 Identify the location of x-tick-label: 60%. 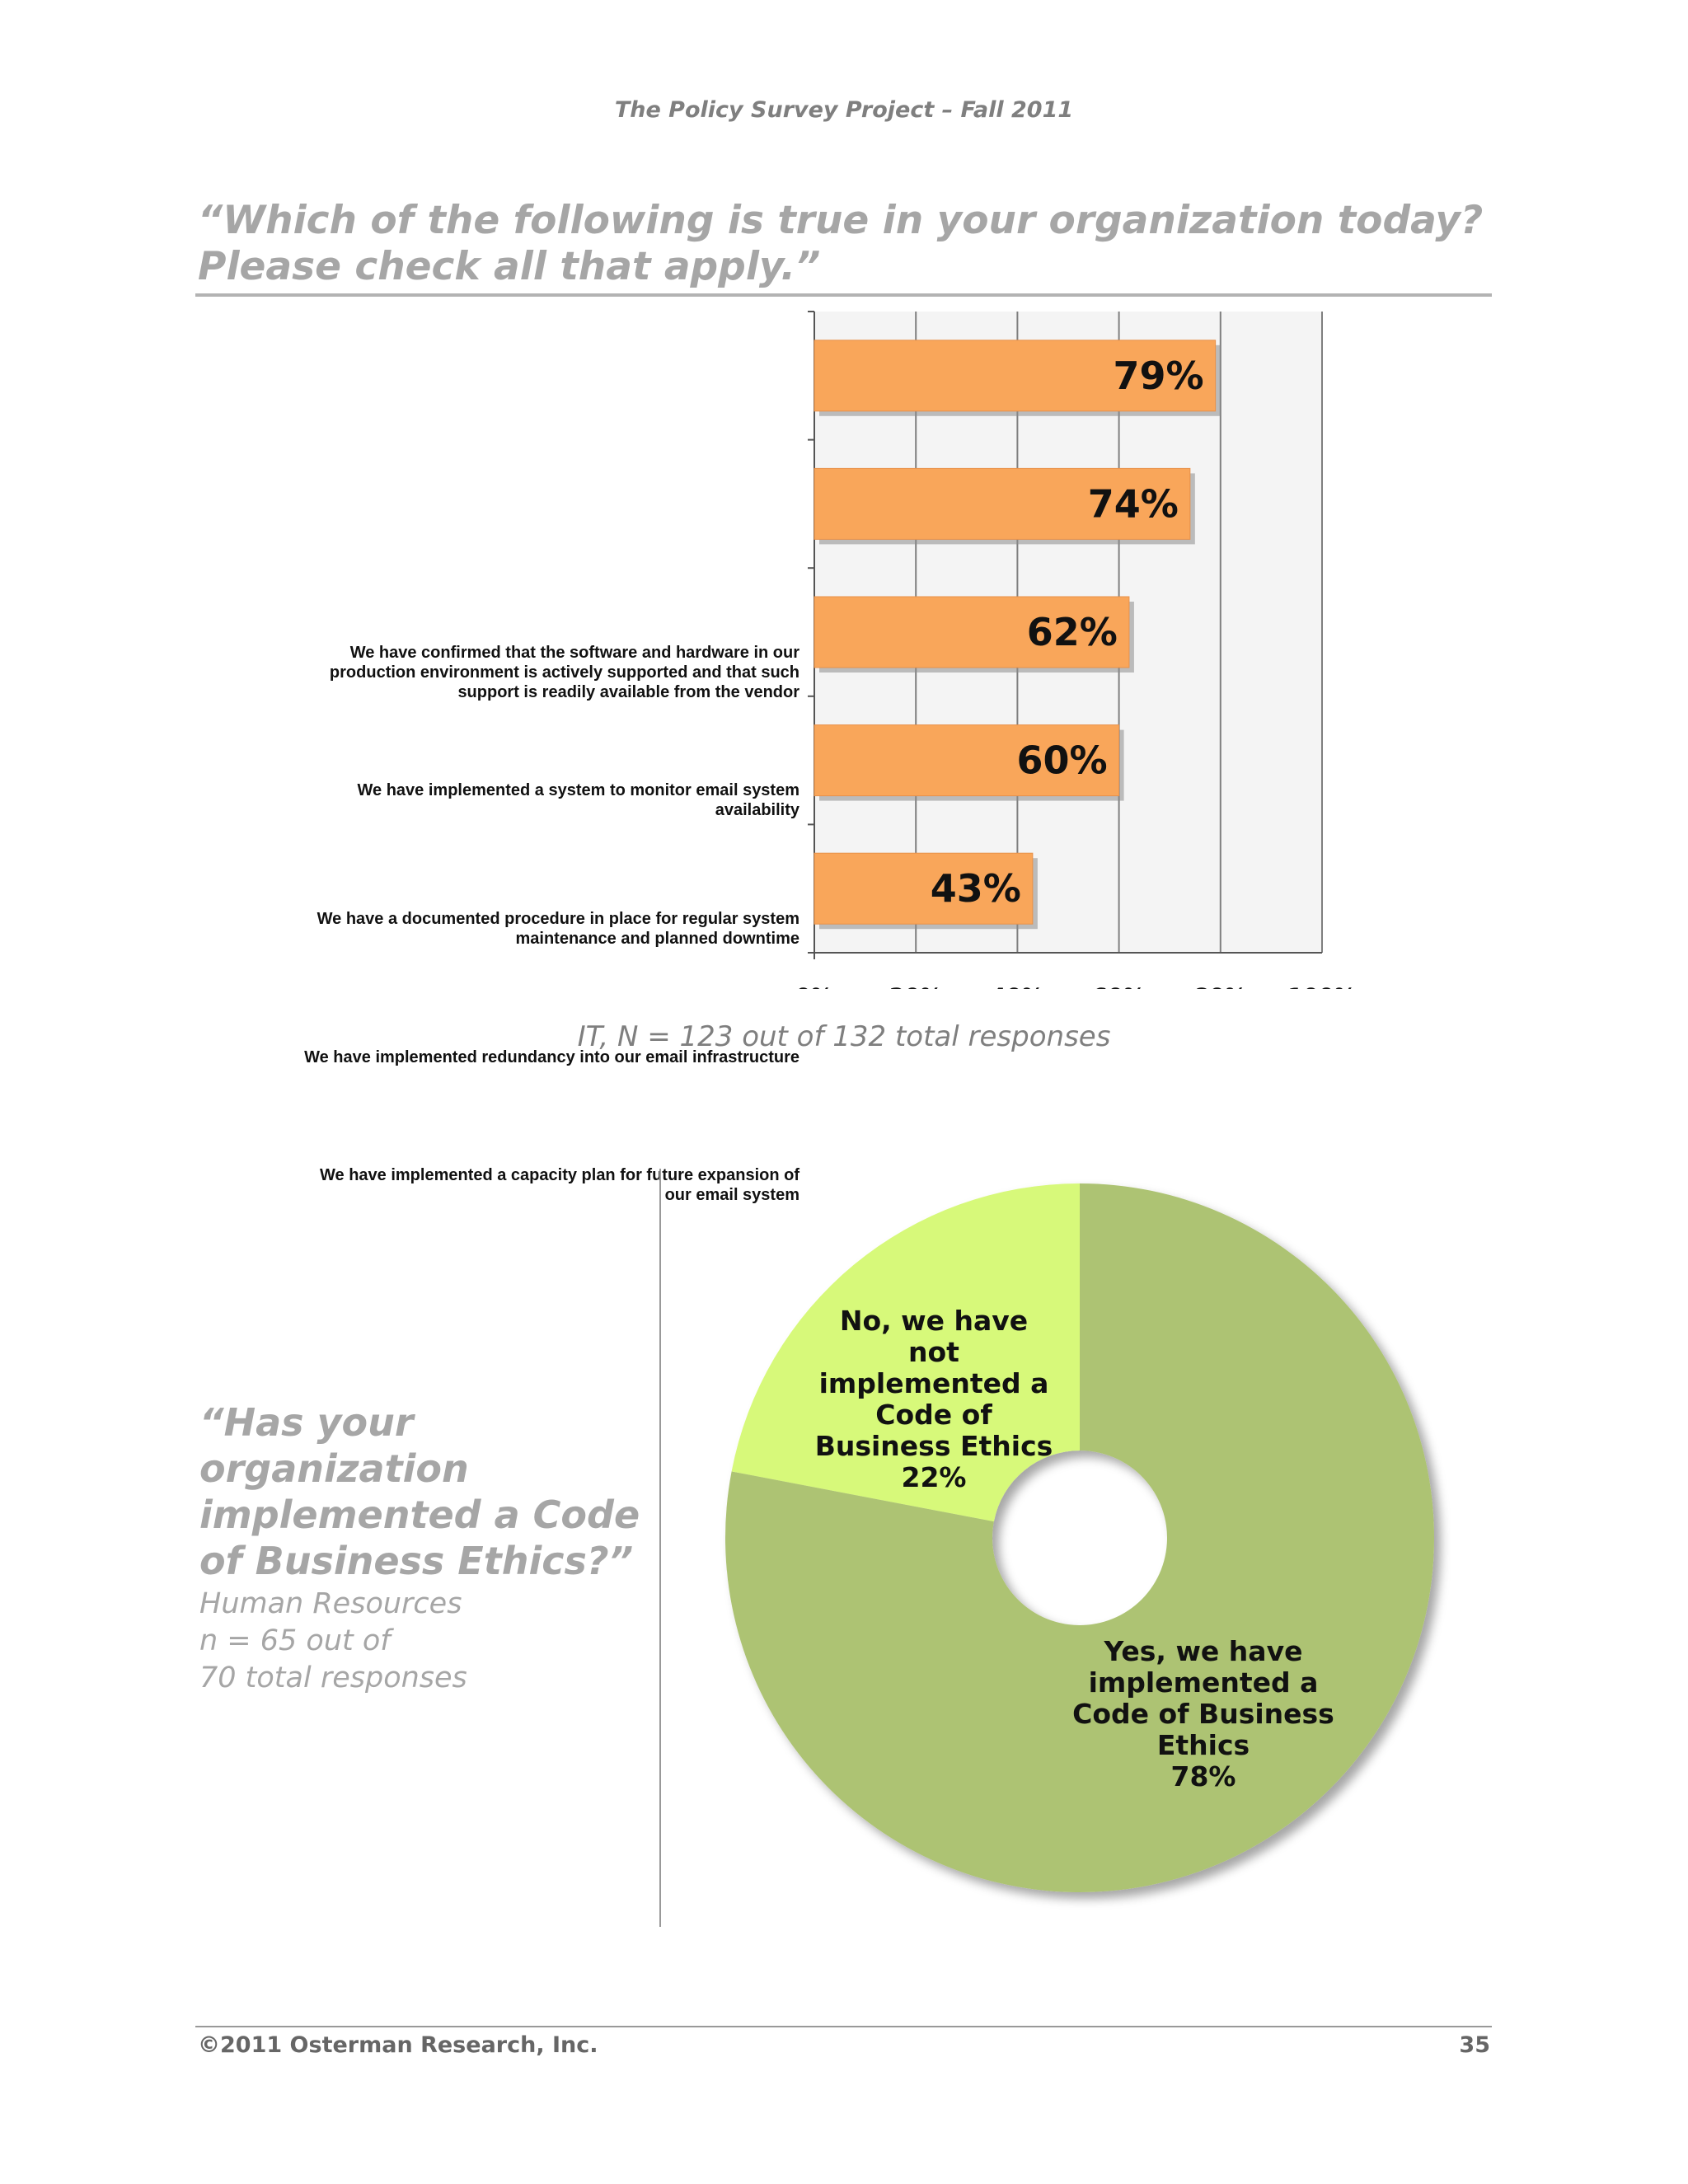
(1119, 986).